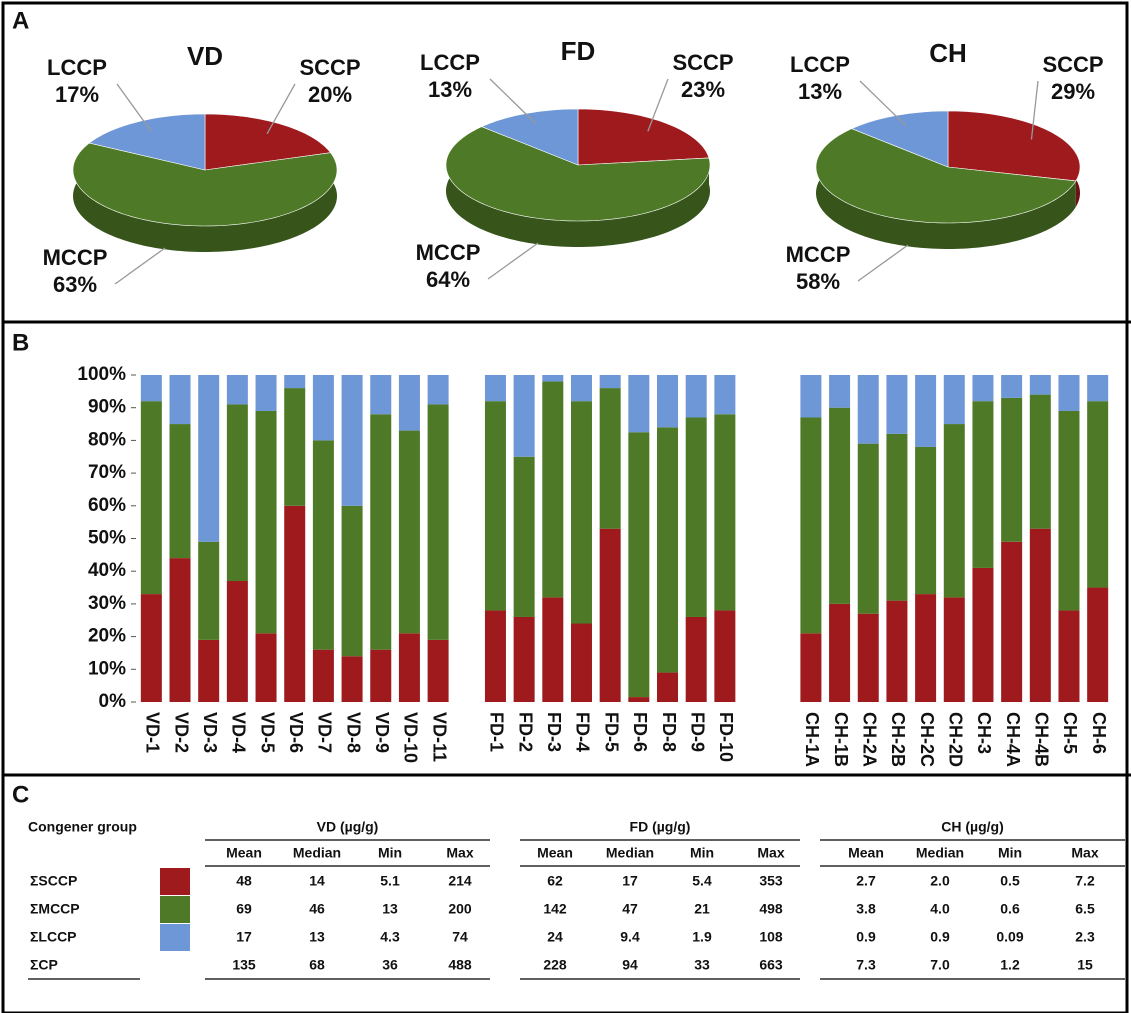 The image size is (1131, 1013). I want to click on x-tick-label: FD-10, so click(726, 737).